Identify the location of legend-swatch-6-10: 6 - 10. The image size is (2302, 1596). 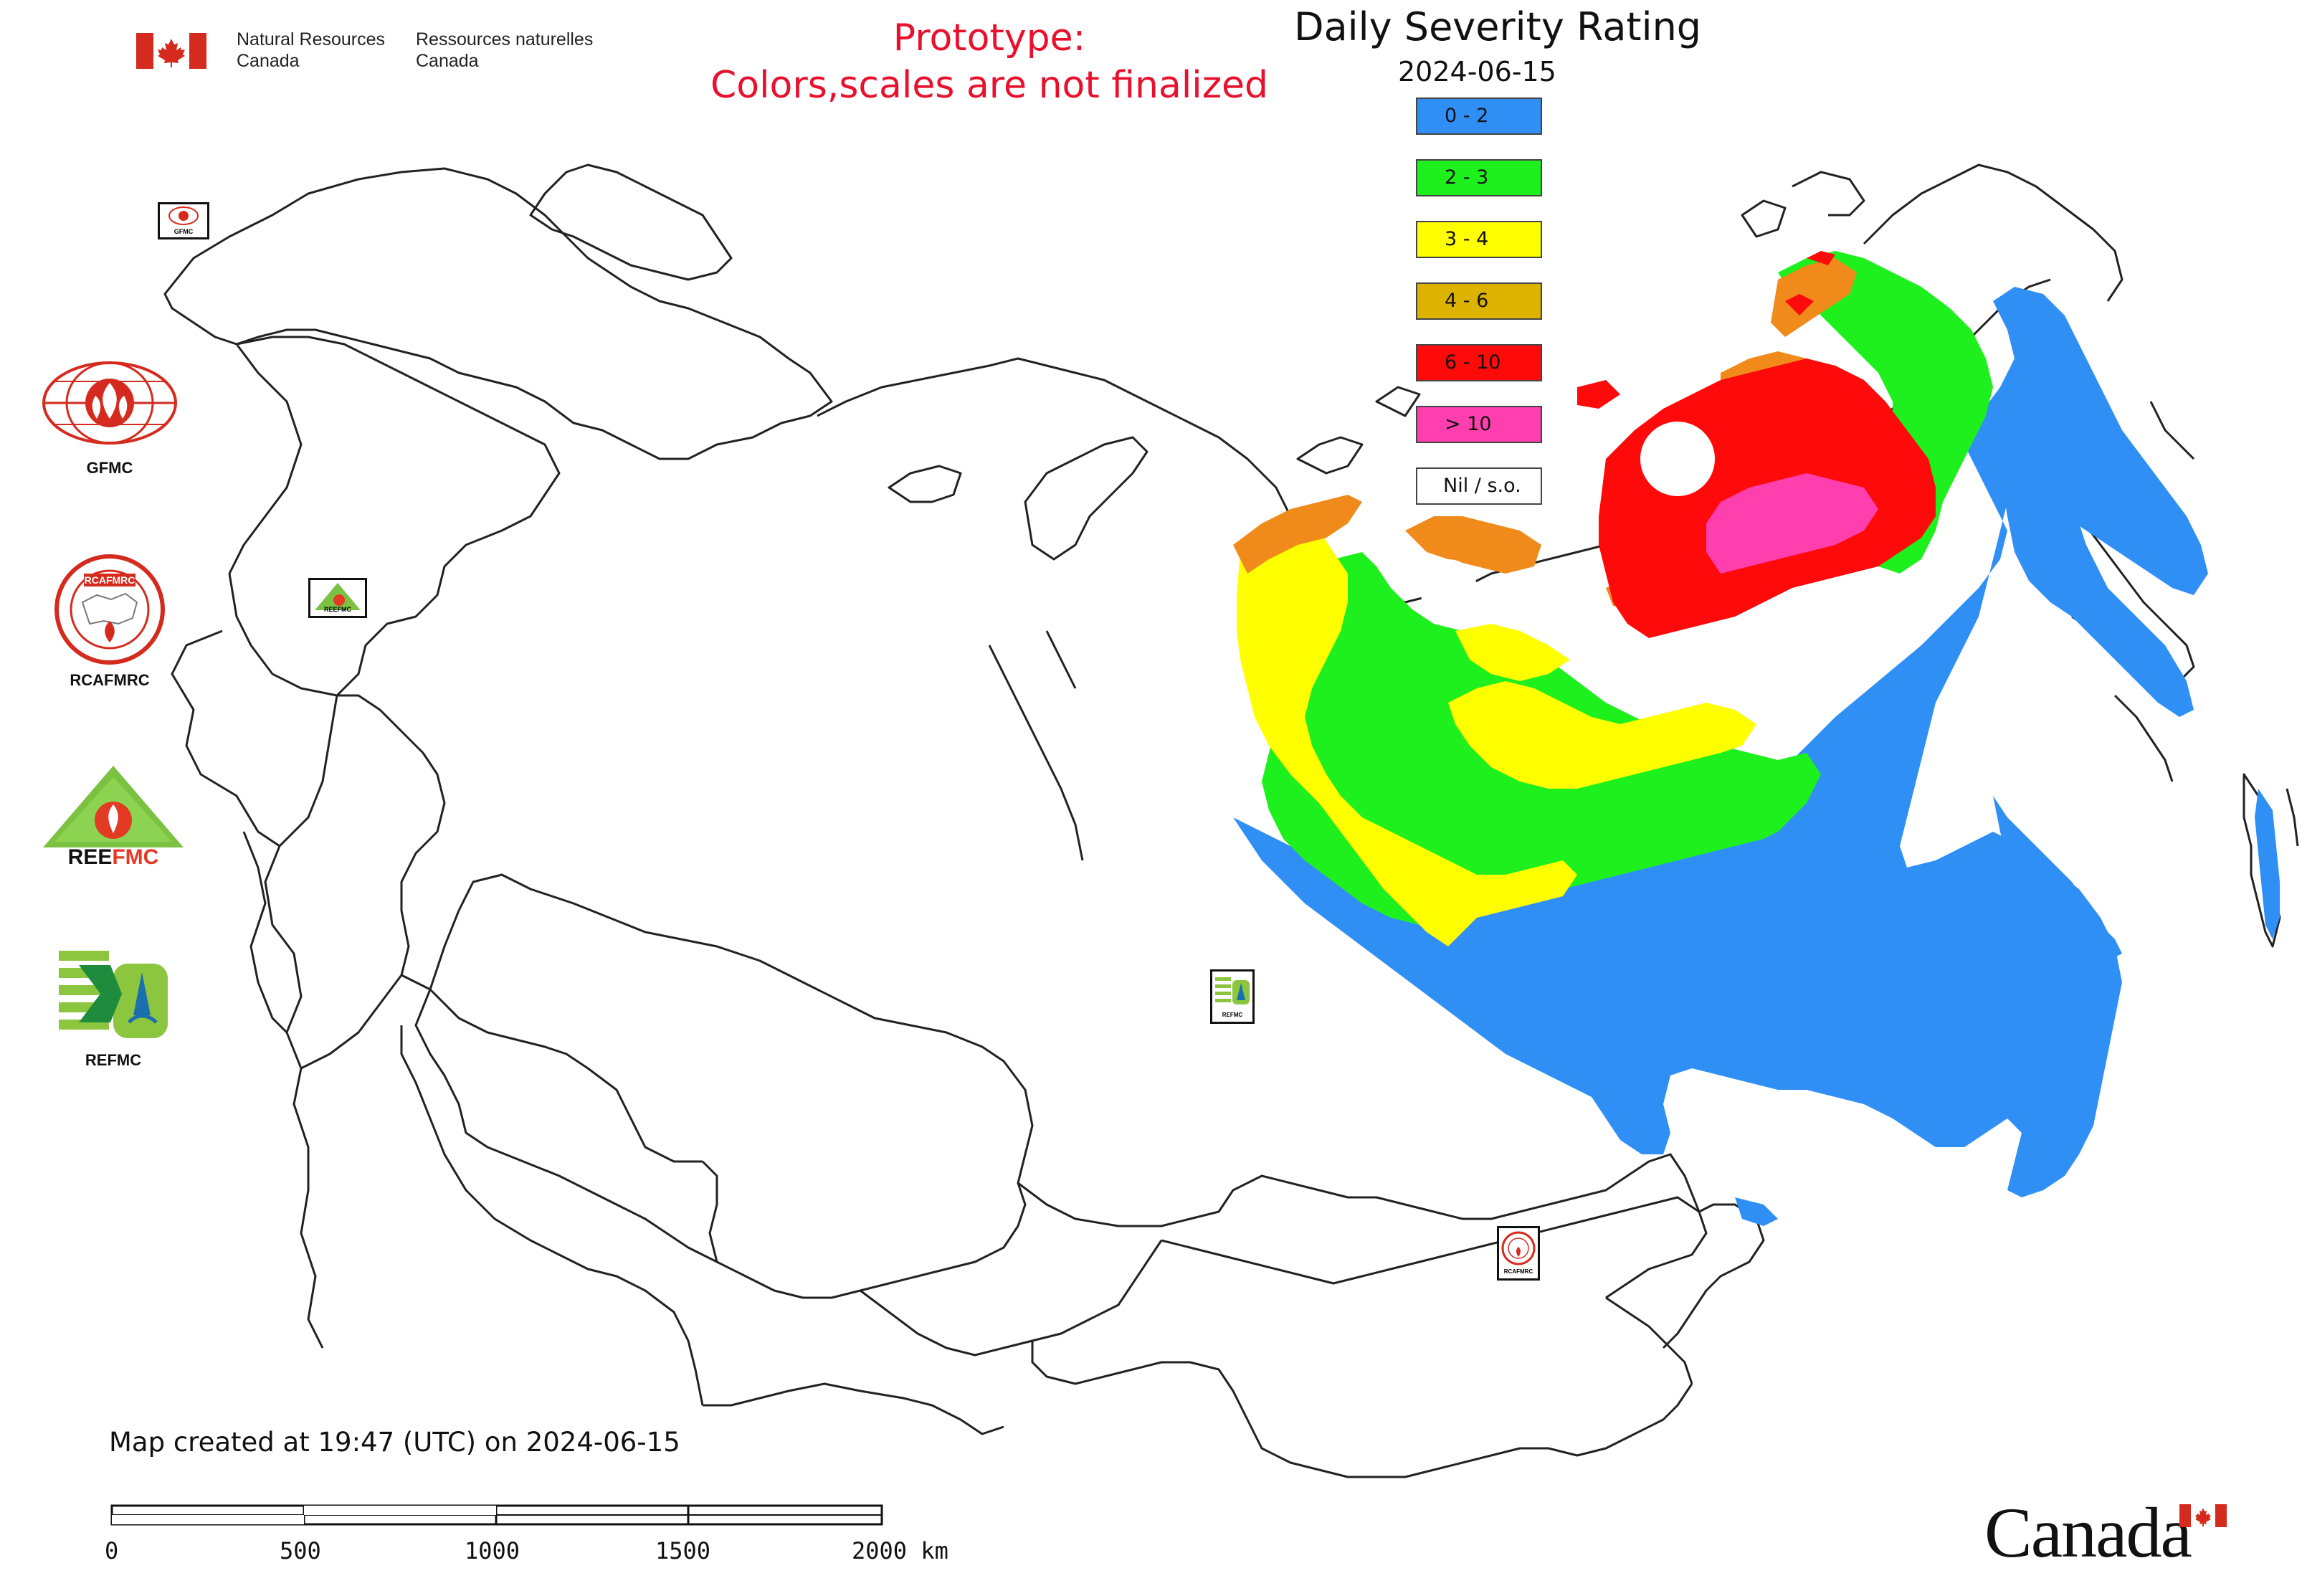
(1479, 362).